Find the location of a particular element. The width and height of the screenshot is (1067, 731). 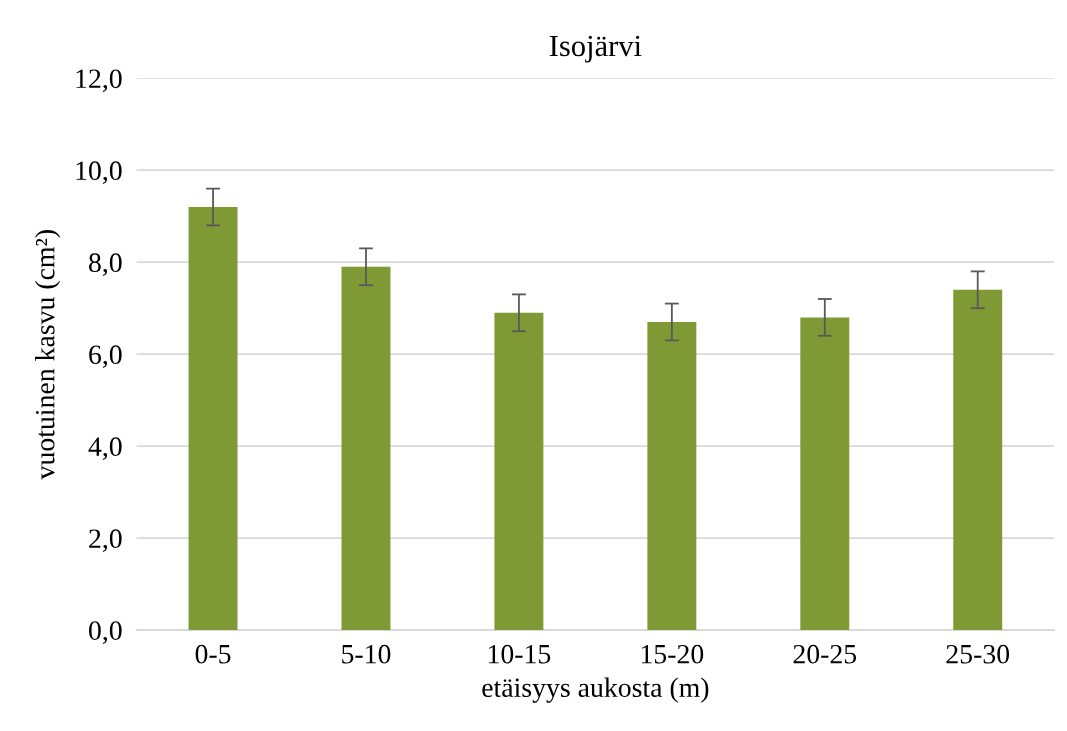

y-tick-label: 2,0 is located at coordinates (105, 541).